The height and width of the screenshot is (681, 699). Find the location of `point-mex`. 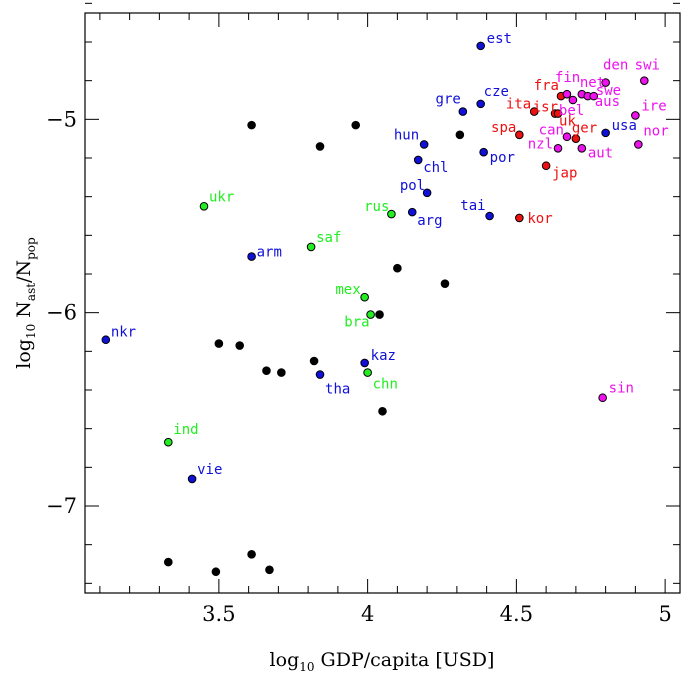

point-mex is located at coordinates (364, 297).